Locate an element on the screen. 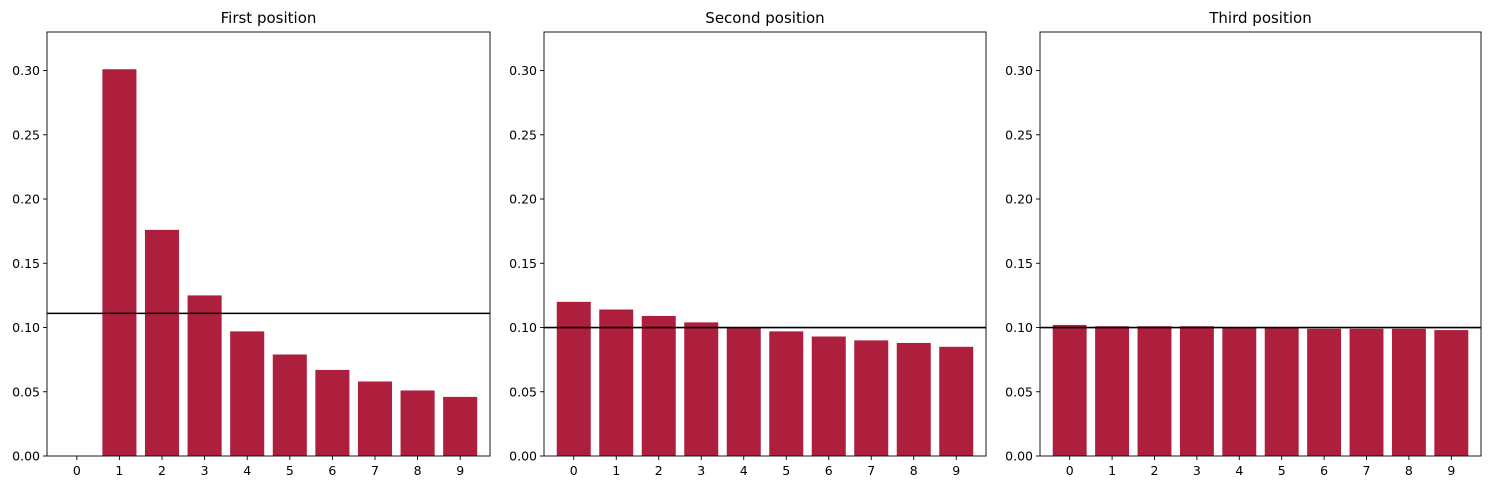  chart-title: Third position is located at coordinates (1259, 18).